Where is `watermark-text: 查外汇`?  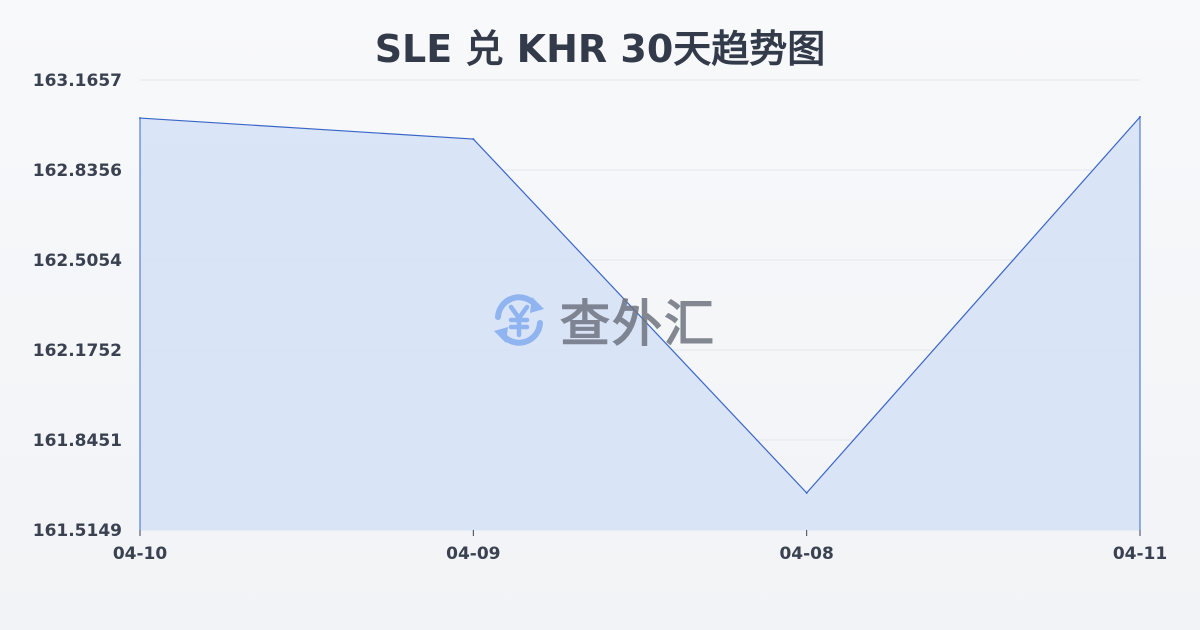
watermark-text: 查外汇 is located at coordinates (638, 324).